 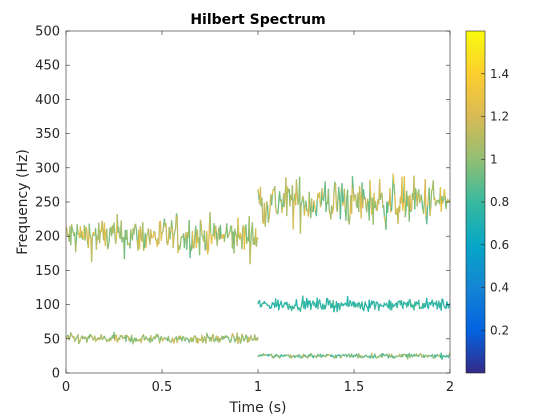 What do you see at coordinates (51, 339) in the screenshot?
I see `y-tick-label: 50` at bounding box center [51, 339].